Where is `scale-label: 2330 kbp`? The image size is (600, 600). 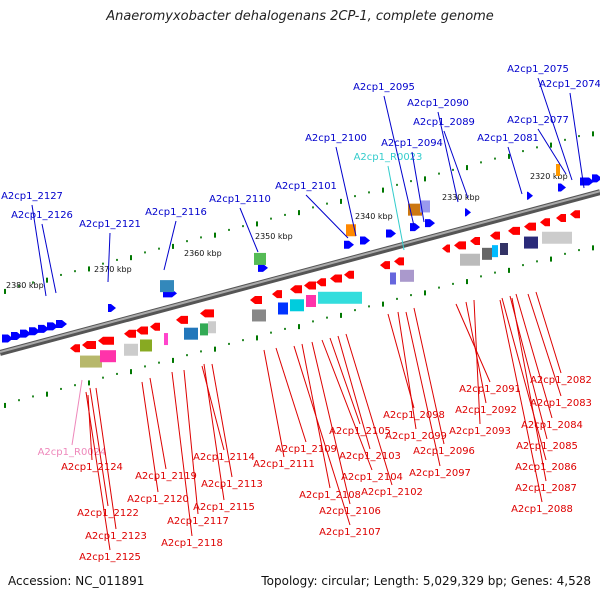
scale-label: 2330 kbp is located at coordinates (461, 197).